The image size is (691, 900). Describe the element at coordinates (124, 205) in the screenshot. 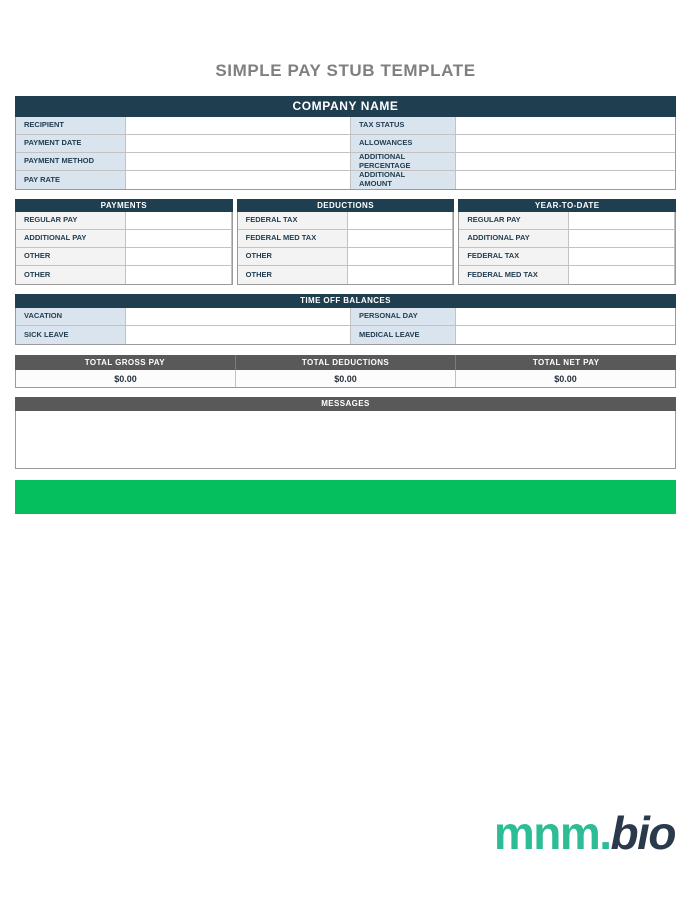

I see `payments-header: PAYMENTS` at that location.